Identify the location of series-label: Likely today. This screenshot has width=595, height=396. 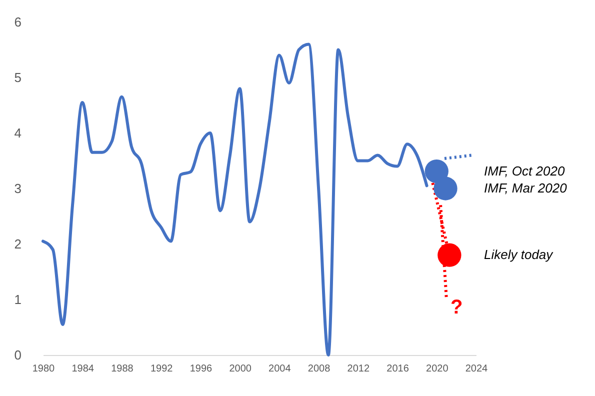
(519, 254).